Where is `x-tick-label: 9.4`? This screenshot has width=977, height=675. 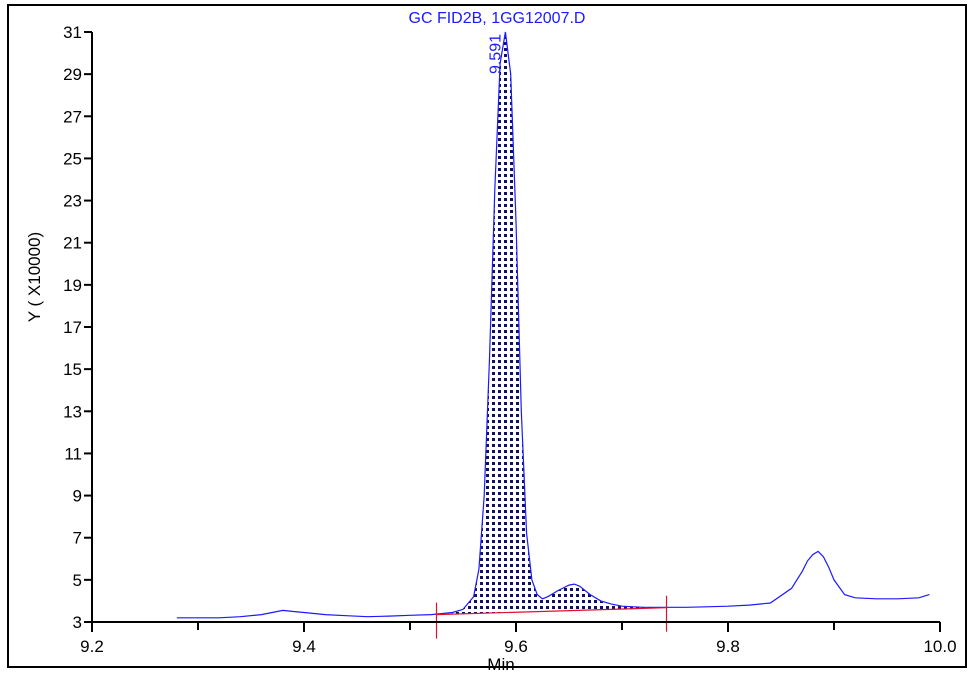 x-tick-label: 9.4 is located at coordinates (304, 646).